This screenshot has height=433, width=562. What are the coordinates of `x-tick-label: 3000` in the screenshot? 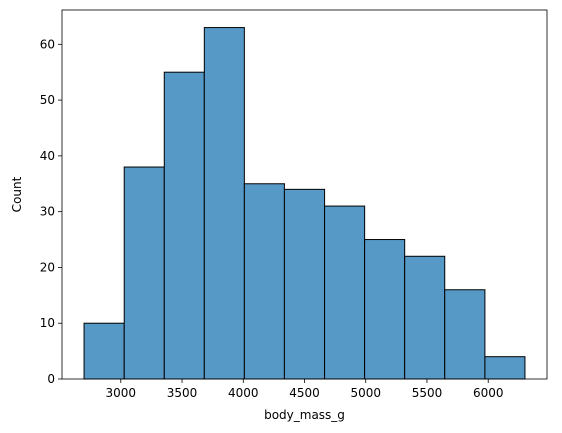 It's located at (121, 393).